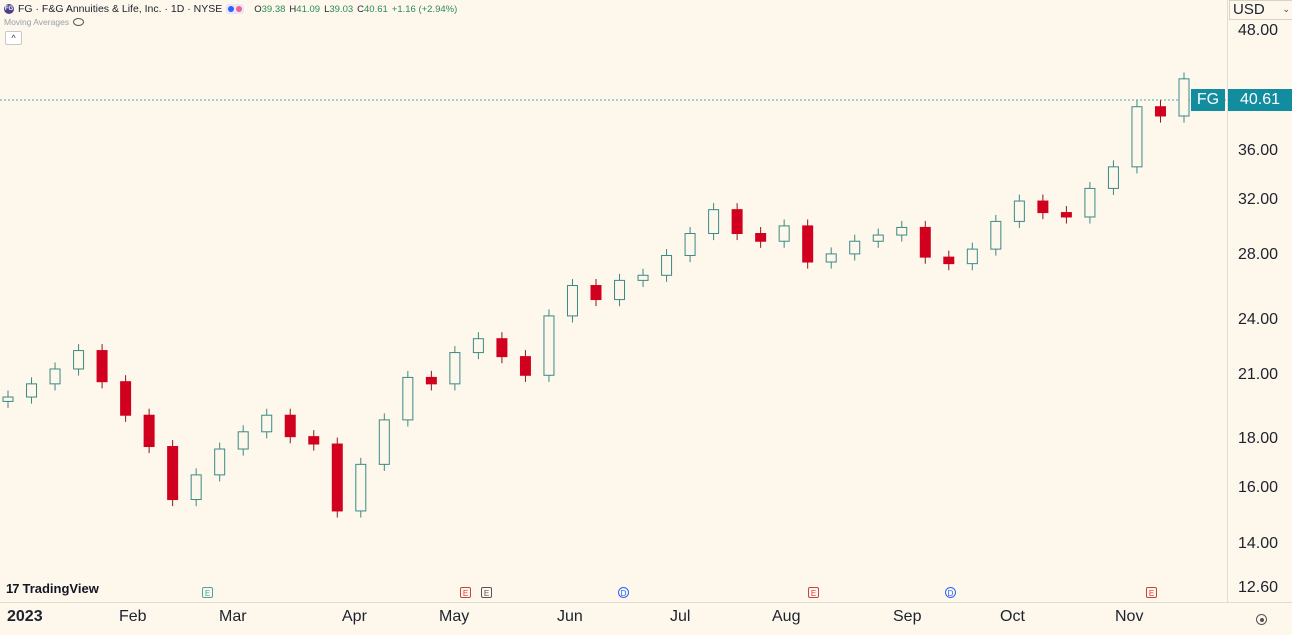 This screenshot has width=1292, height=635. Describe the element at coordinates (1258, 319) in the screenshot. I see `price-tick: 24.00` at that location.